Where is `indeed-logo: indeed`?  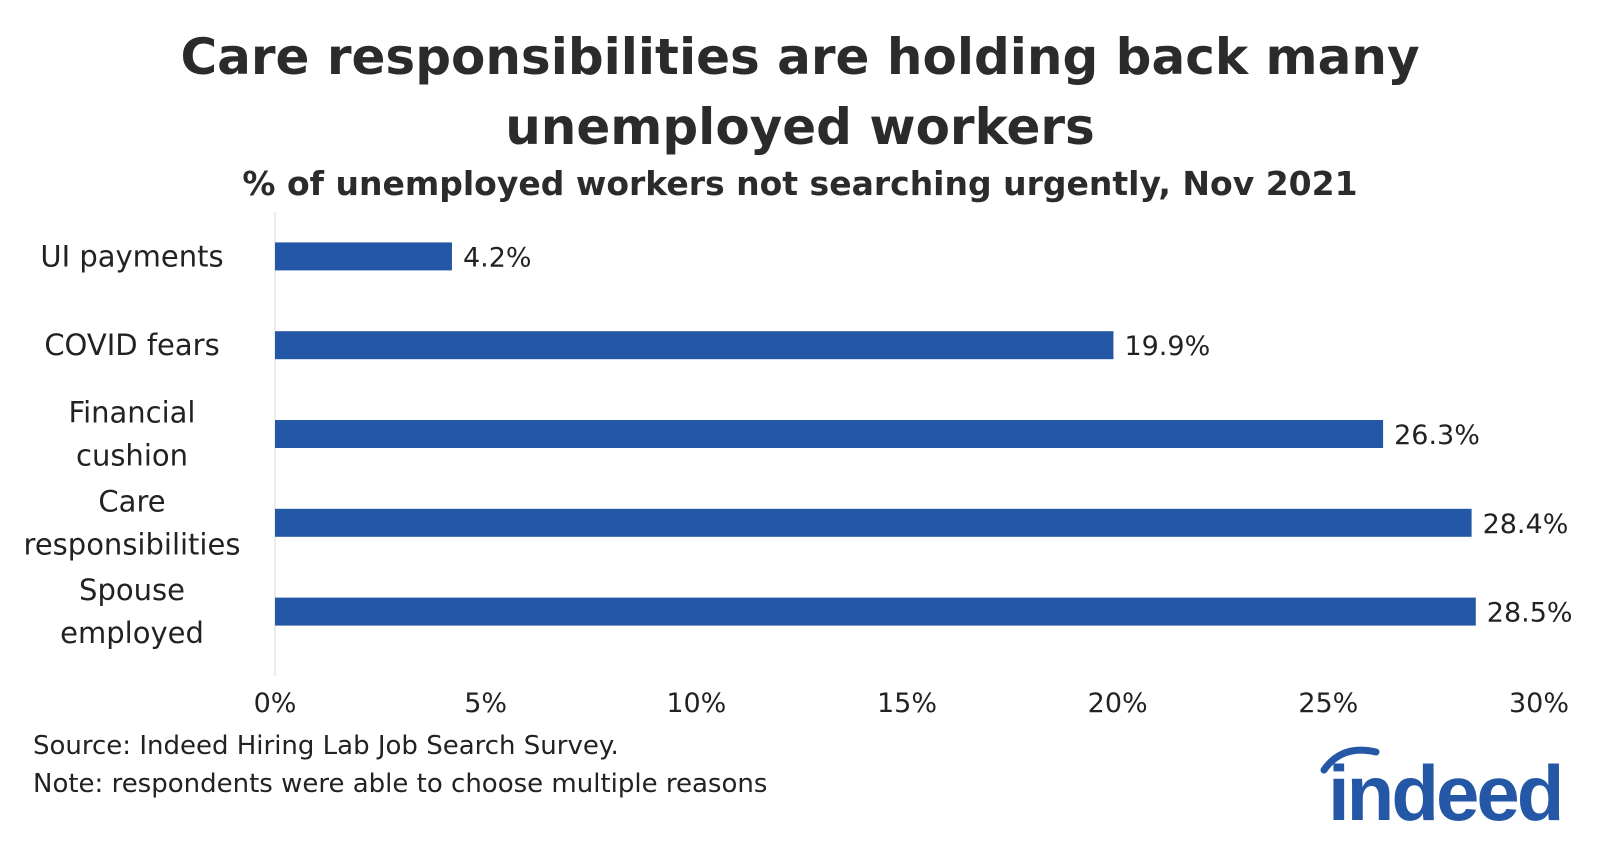 indeed-logo: indeed is located at coordinates (1442, 788).